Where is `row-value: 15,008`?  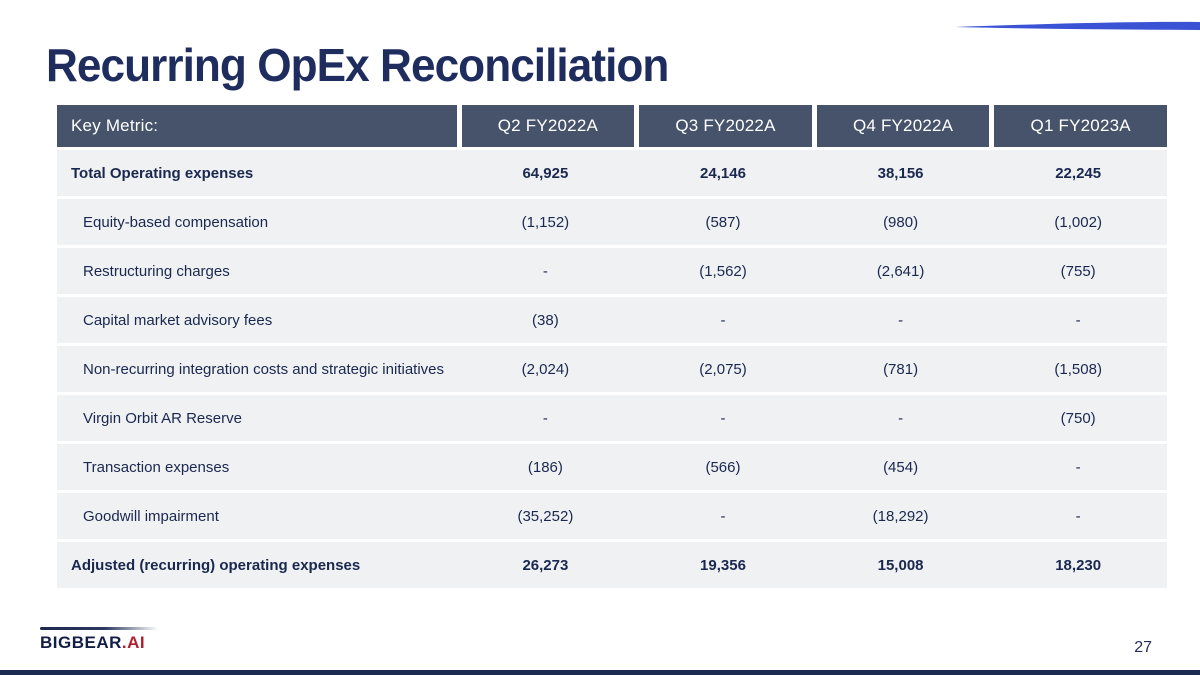 row-value: 15,008 is located at coordinates (900, 565).